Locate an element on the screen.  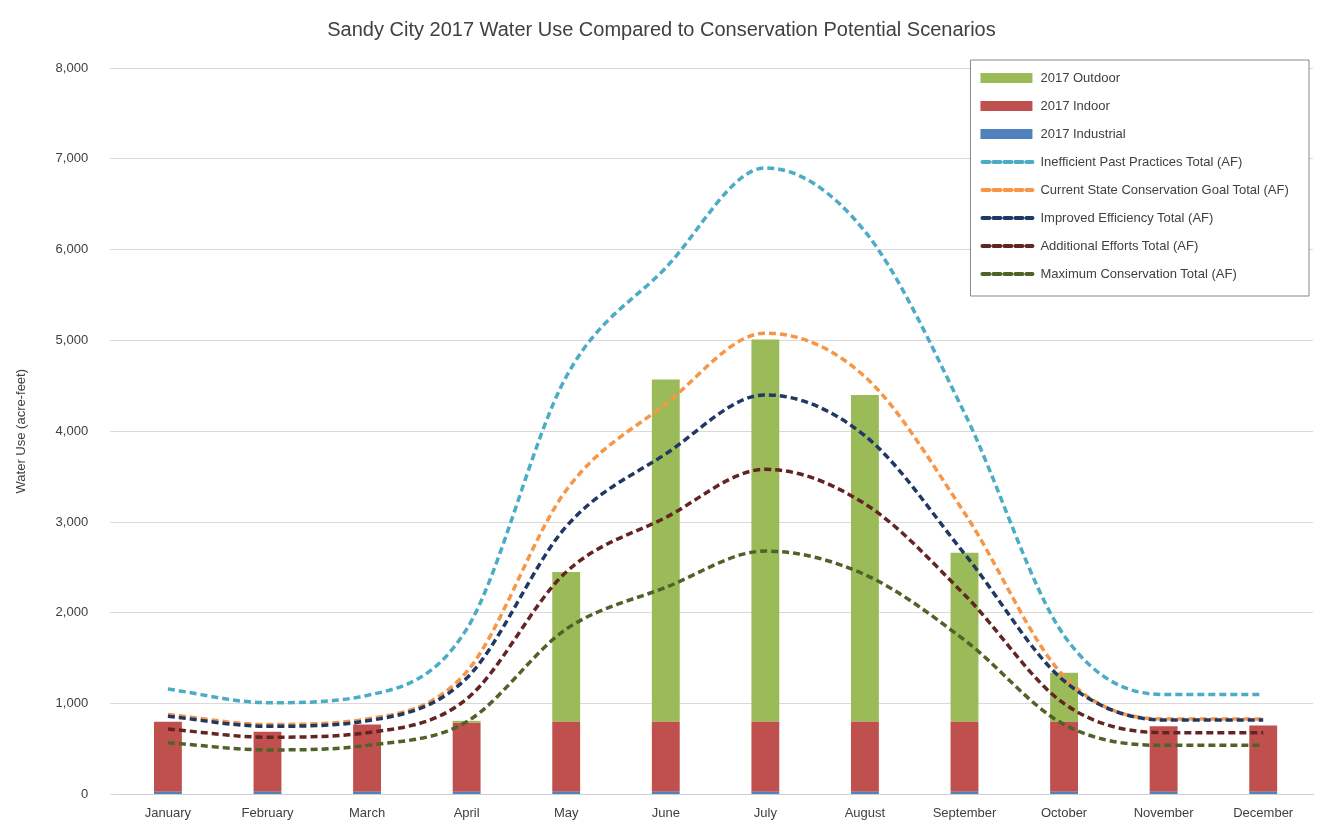
y-tick-label: 8,000 is located at coordinates (72, 67).